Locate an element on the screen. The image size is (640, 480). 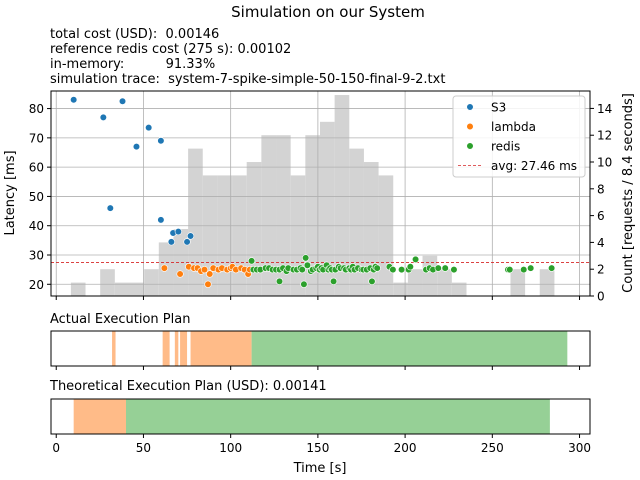
legend-label: S3 is located at coordinates (498, 108).